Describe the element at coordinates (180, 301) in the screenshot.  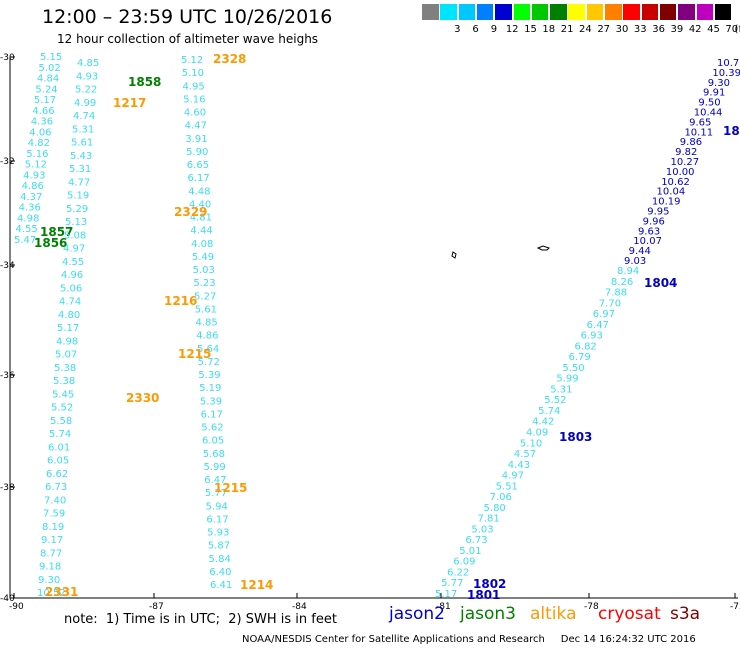
I see `pass-time-label: 1216` at that location.